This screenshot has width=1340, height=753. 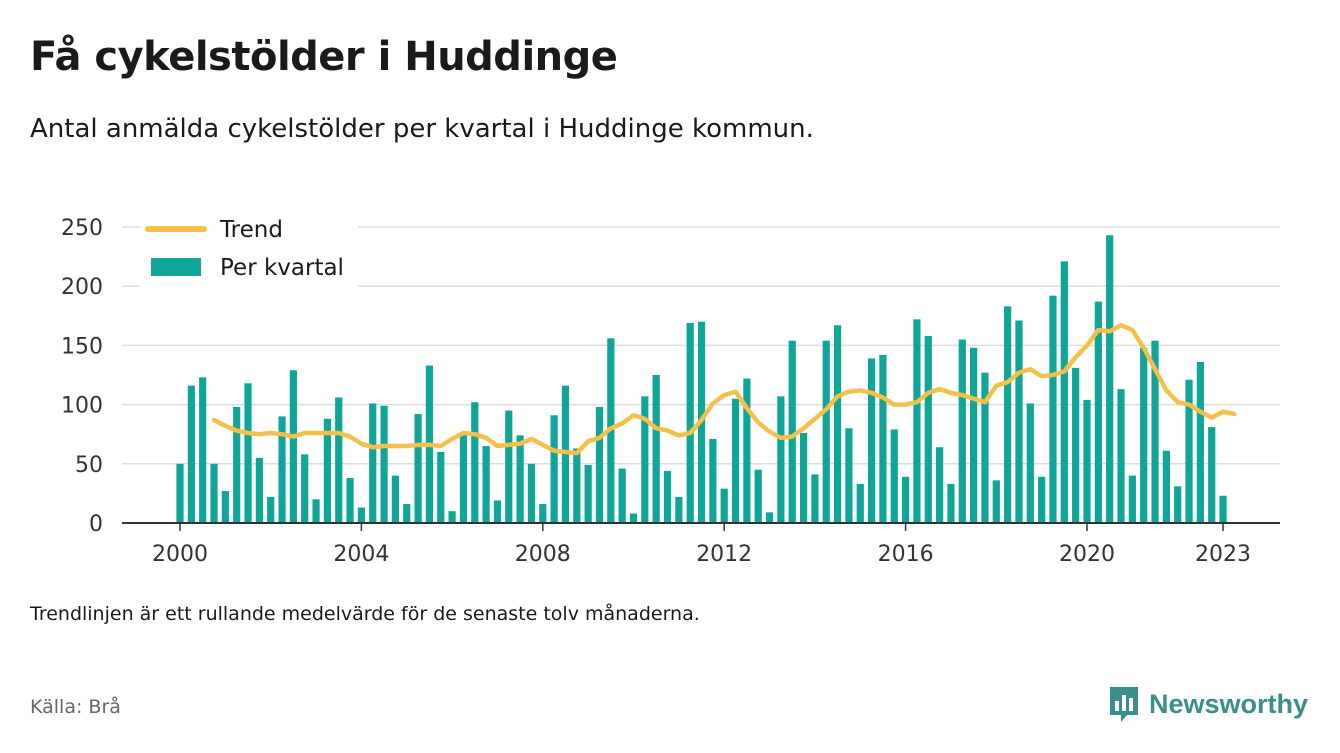 What do you see at coordinates (1228, 703) in the screenshot?
I see `newsworthy-logo-text: Newsworthy` at bounding box center [1228, 703].